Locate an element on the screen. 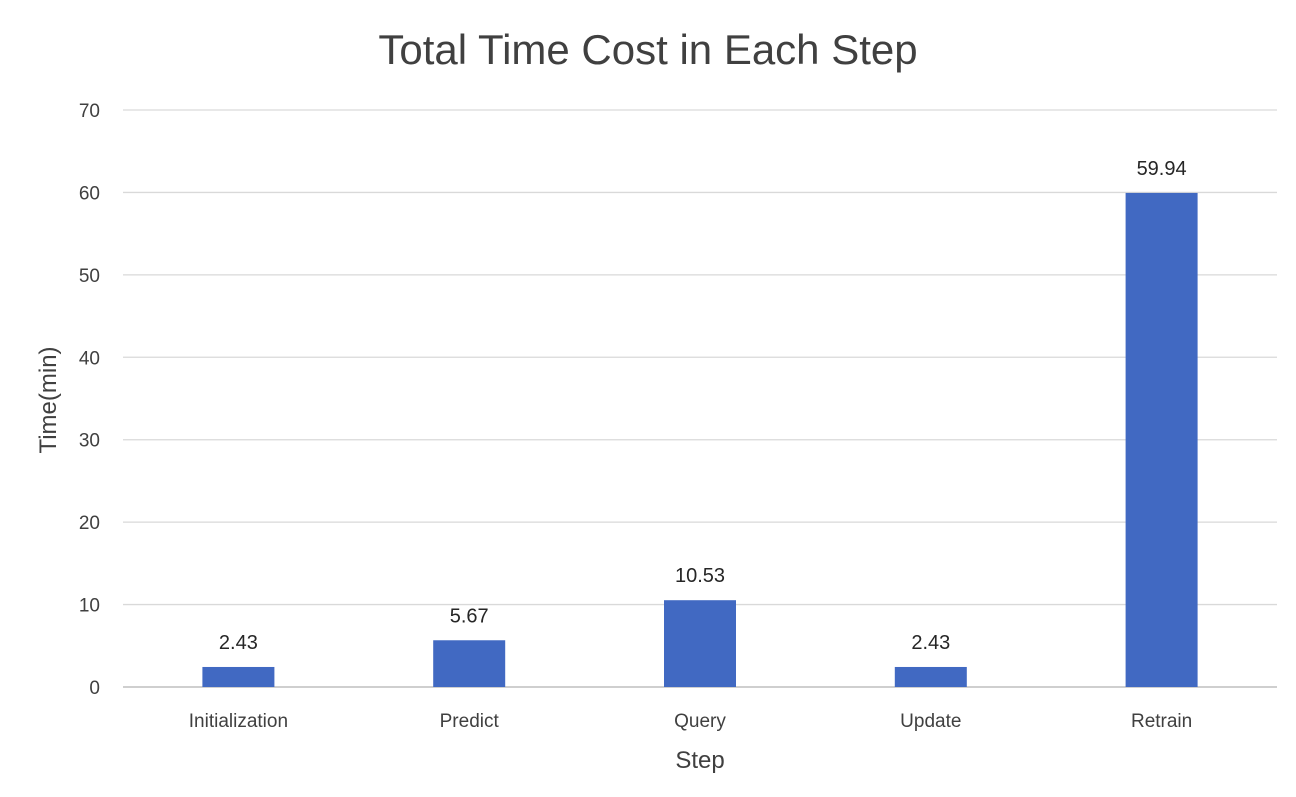 The width and height of the screenshot is (1296, 797). y-tick-label: 10 is located at coordinates (89, 606).